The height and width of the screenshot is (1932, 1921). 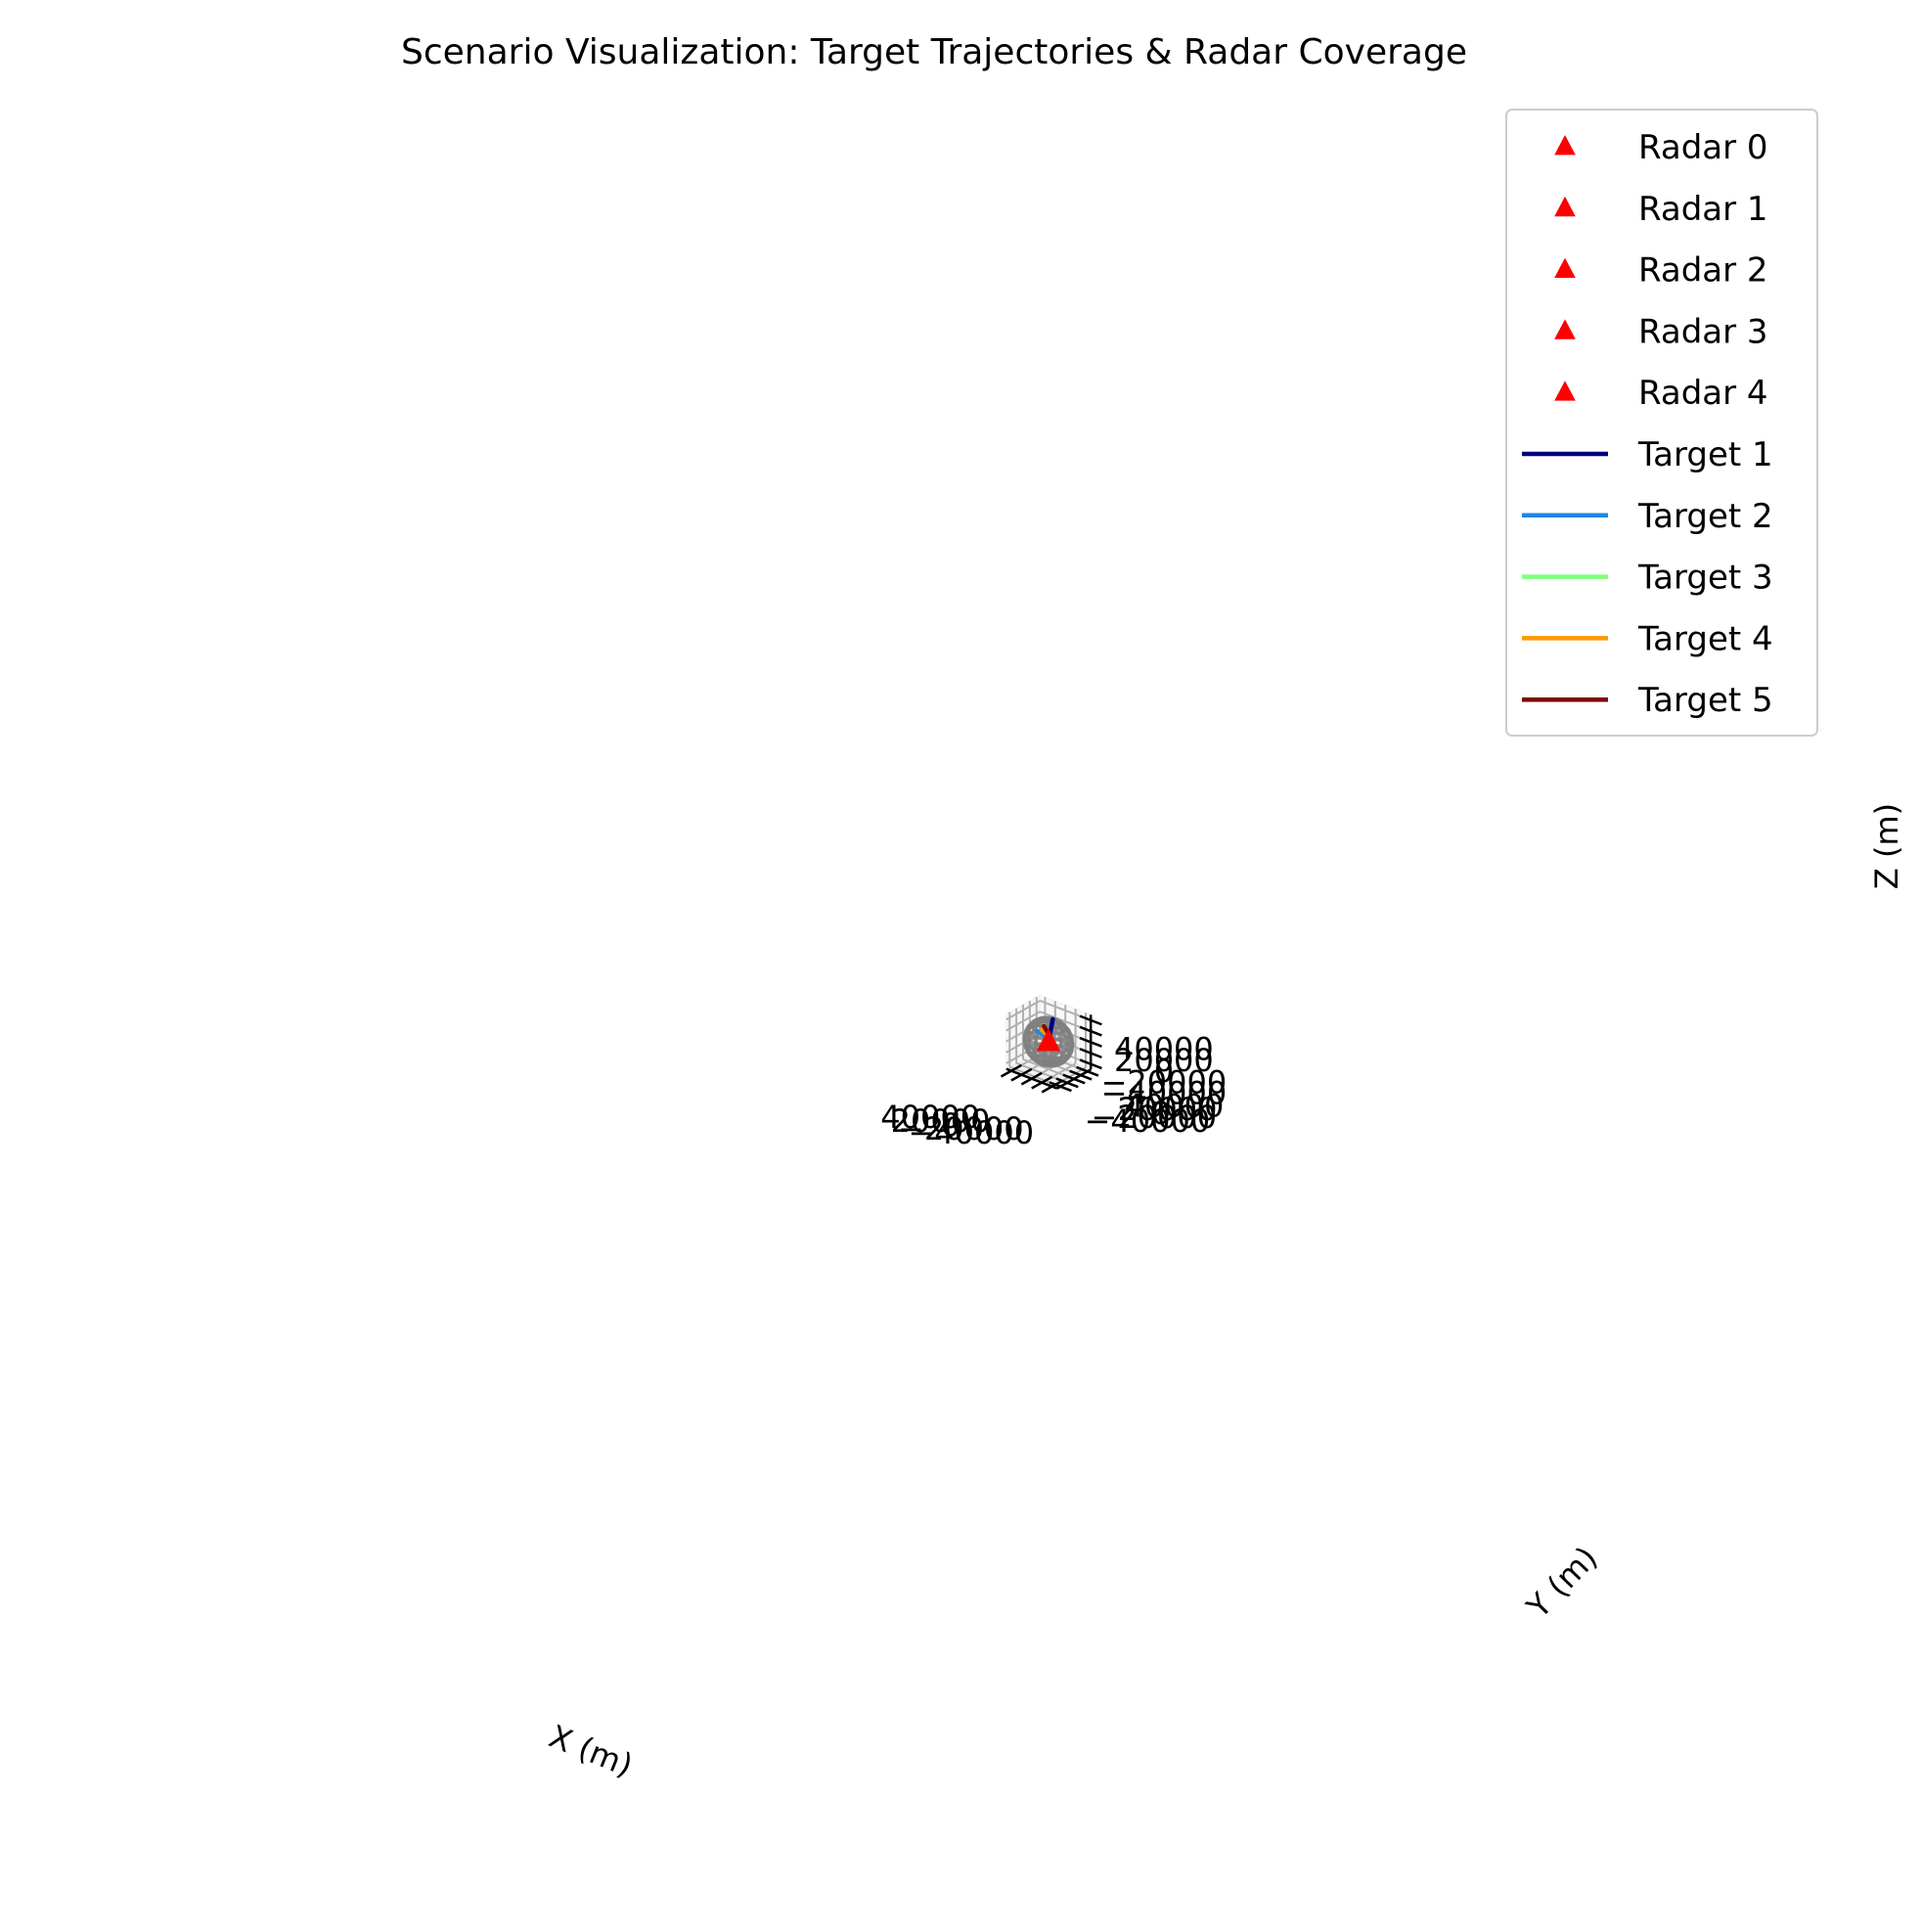 I want to click on z-tick-label: 0, so click(x=1164, y=1071).